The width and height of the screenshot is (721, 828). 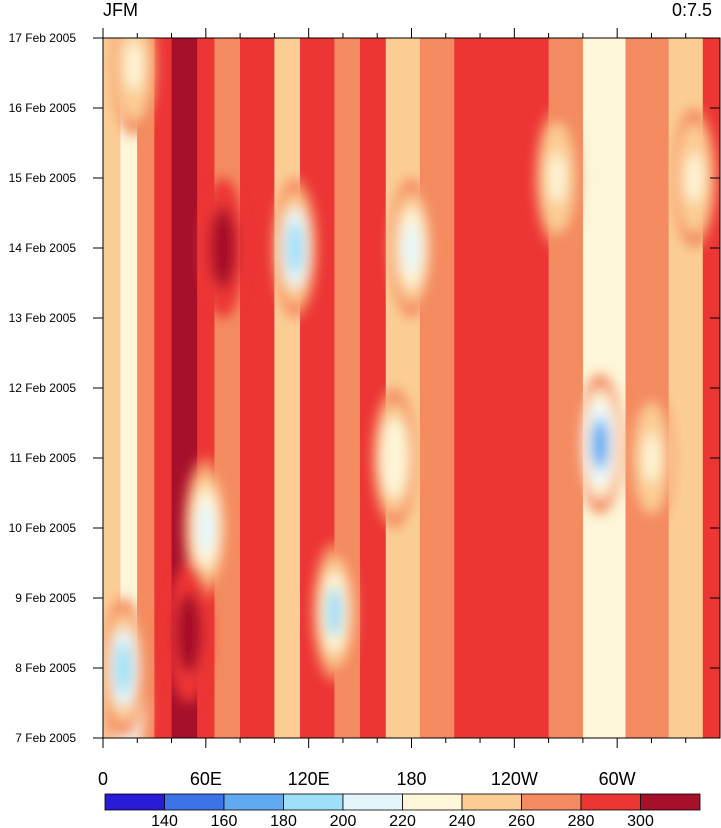 I want to click on colorbar-label-7: 280, so click(x=581, y=820).